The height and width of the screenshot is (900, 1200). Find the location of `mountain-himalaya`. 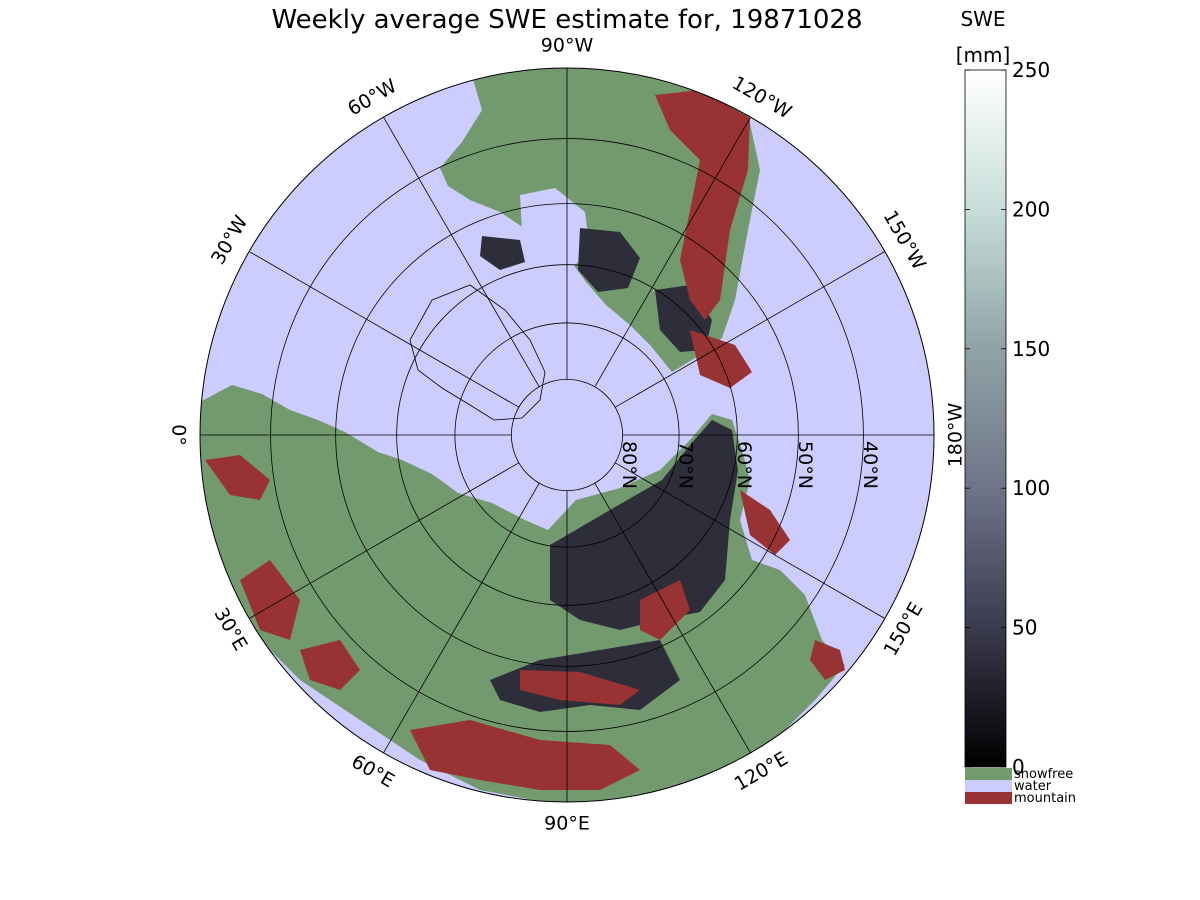

mountain-himalaya is located at coordinates (525, 755).